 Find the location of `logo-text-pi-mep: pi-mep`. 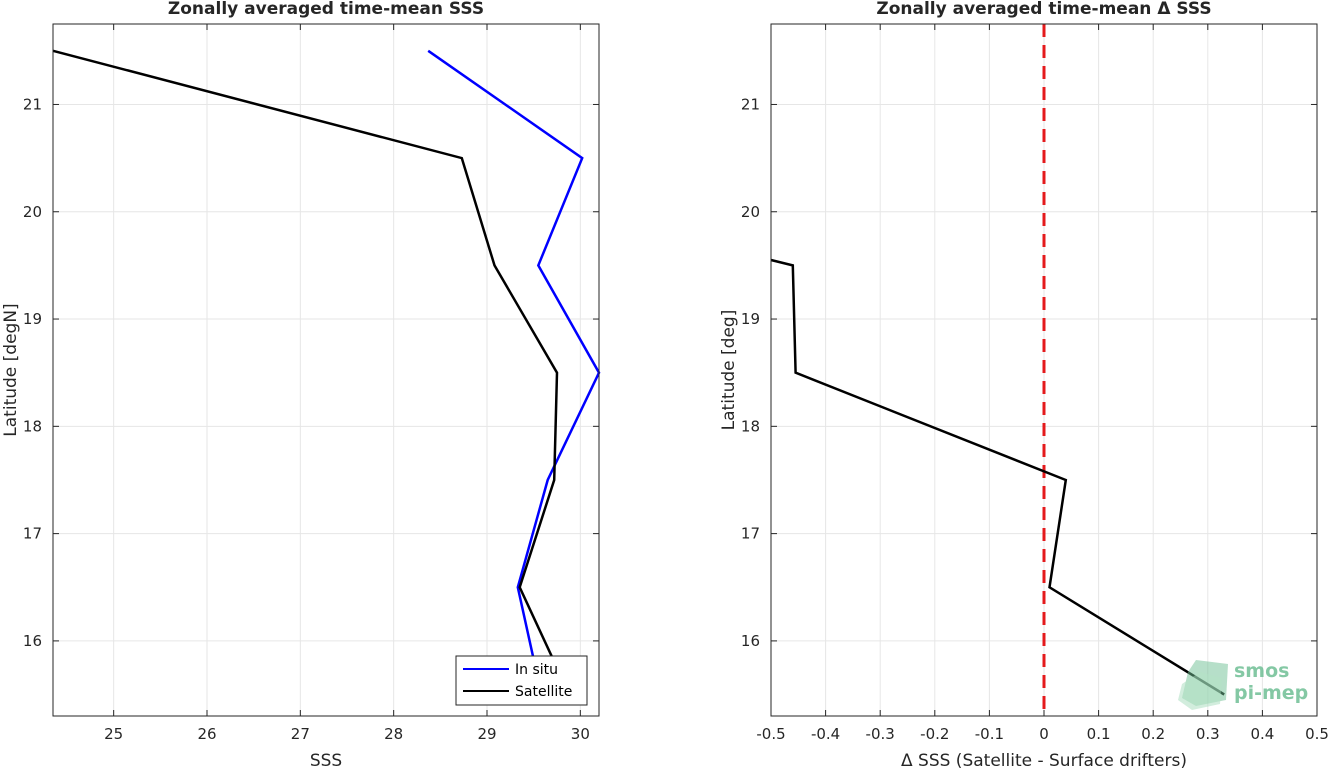

logo-text-pi-mep: pi-mep is located at coordinates (1271, 693).